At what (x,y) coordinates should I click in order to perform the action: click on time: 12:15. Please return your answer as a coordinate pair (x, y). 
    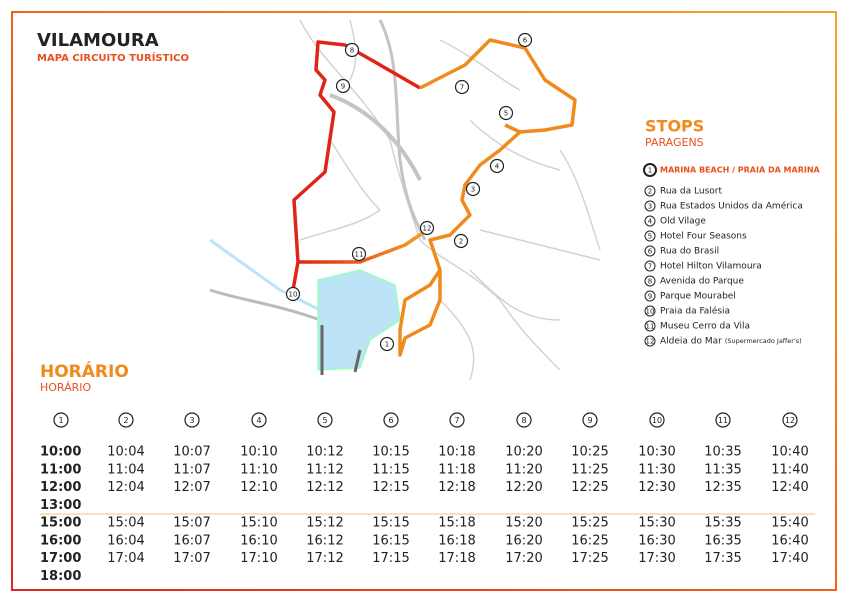
    Looking at the image, I should click on (390, 487).